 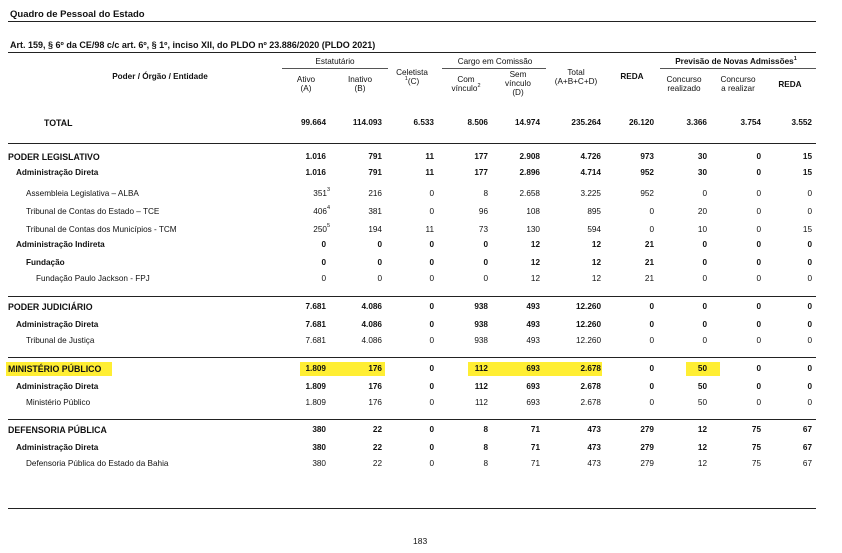 I want to click on cell-car: 75, so click(x=756, y=429).